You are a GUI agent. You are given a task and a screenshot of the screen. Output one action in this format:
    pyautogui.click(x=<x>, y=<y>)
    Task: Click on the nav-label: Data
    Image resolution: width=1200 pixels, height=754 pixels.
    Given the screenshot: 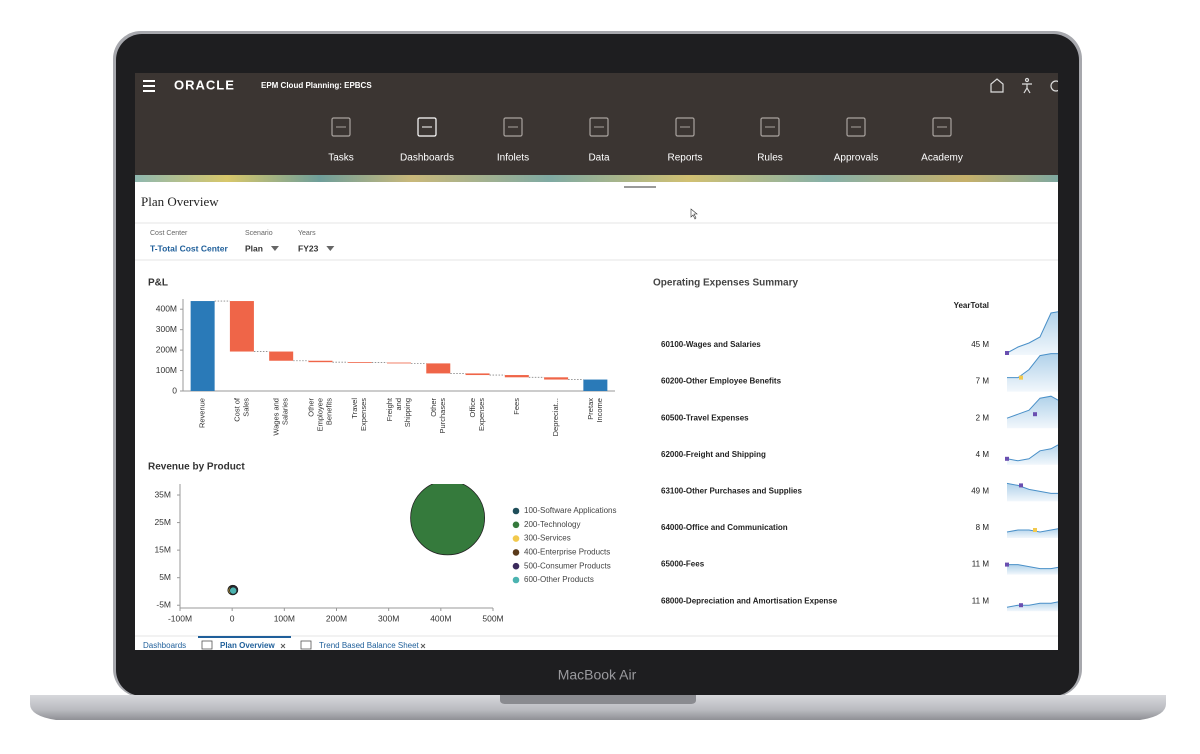 What is the action you would take?
    pyautogui.click(x=599, y=158)
    